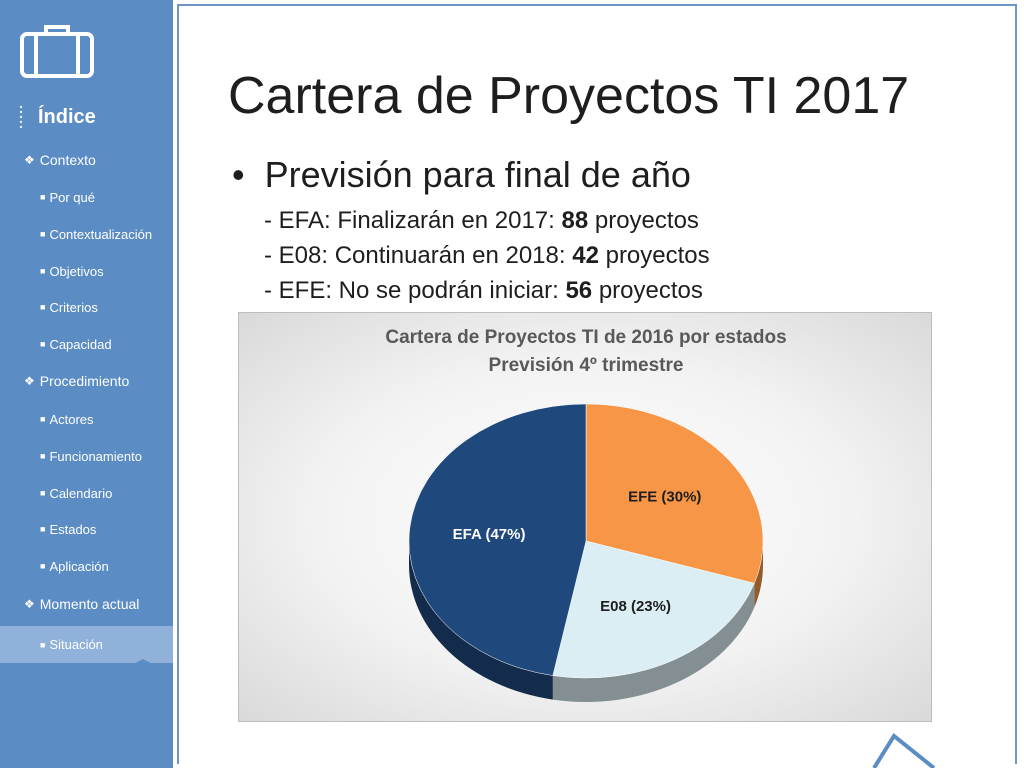 This screenshot has height=768, width=1024. I want to click on bullet-heading: • Previsión para final de año, so click(461, 175).